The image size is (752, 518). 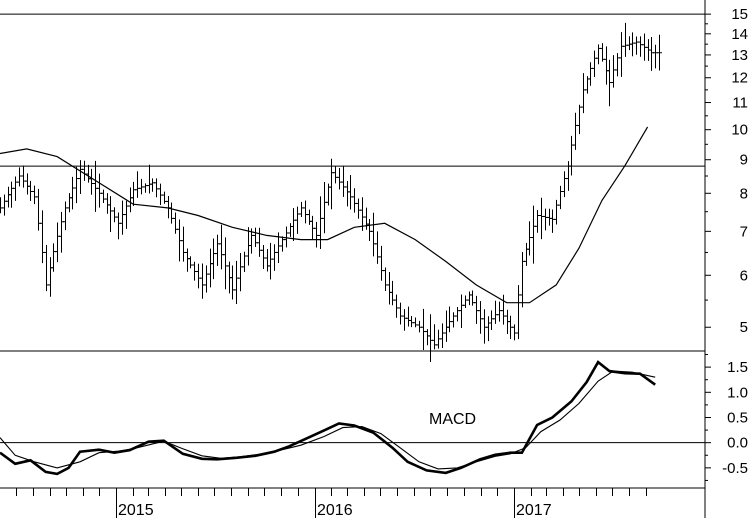 I want to click on price-y-tick-label: 10, so click(x=739, y=130).